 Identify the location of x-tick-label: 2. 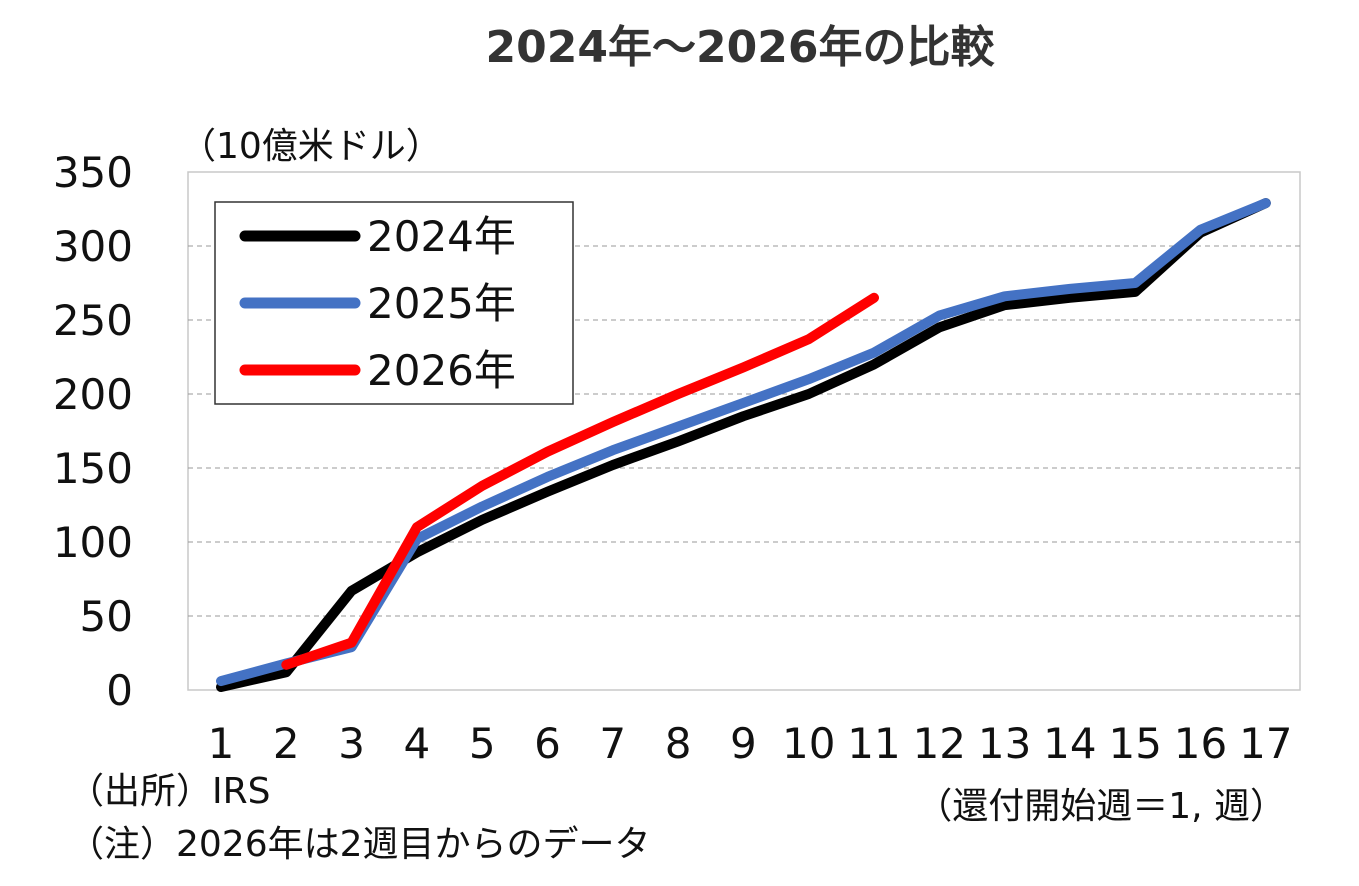
(286, 743).